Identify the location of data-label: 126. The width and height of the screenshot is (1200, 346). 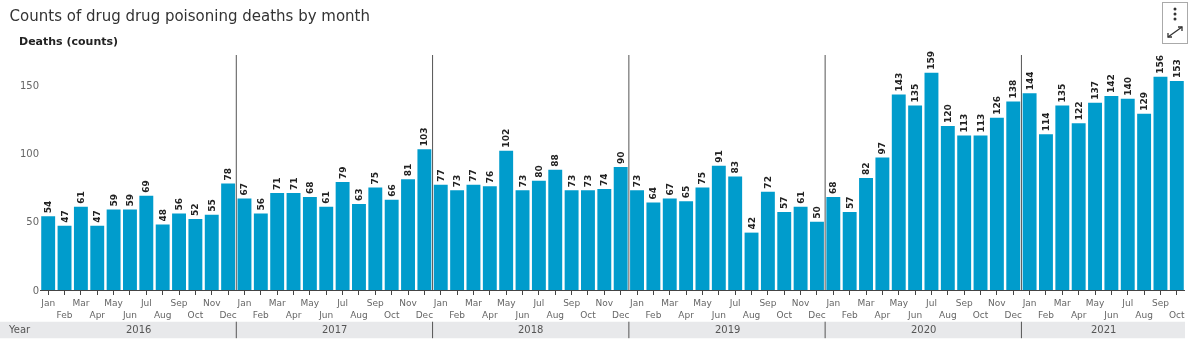
(996, 105).